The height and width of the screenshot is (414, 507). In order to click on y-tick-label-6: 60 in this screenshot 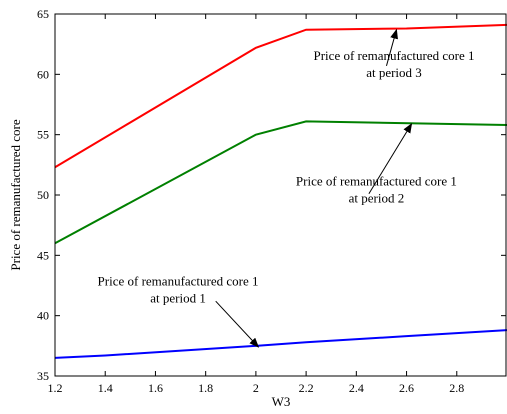, I will do `click(43, 74)`.